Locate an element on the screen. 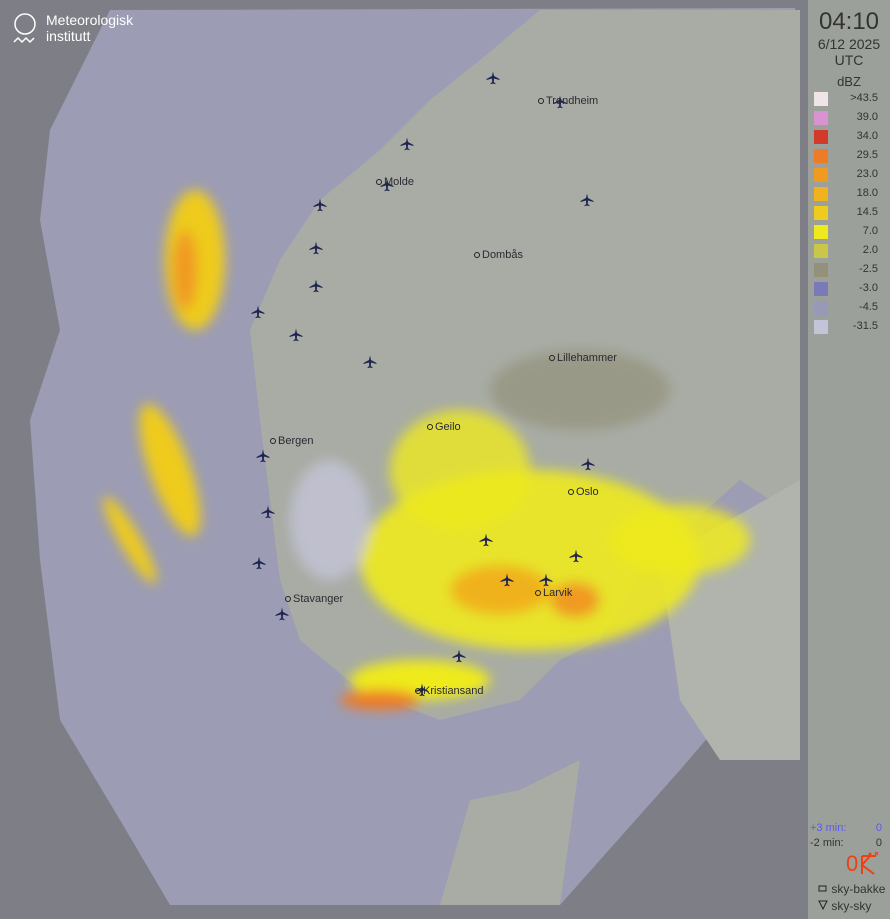  timezone: UTC is located at coordinates (849, 60).